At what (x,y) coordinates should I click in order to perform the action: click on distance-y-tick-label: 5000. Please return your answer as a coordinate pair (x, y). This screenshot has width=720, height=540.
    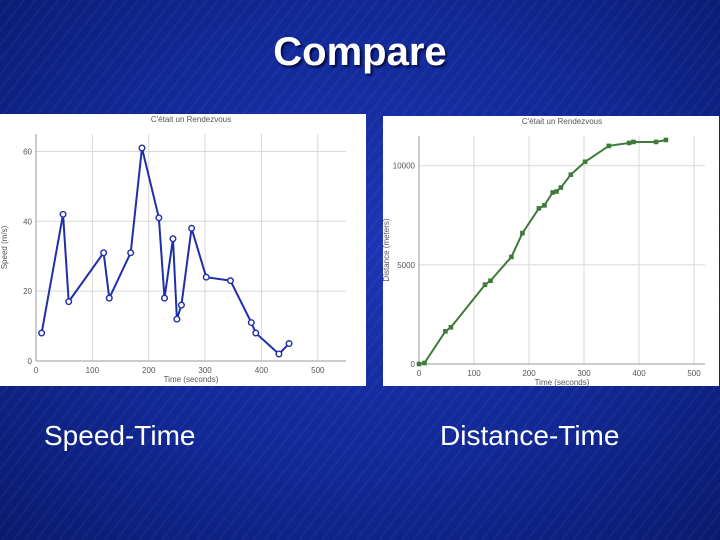
    Looking at the image, I should click on (406, 265).